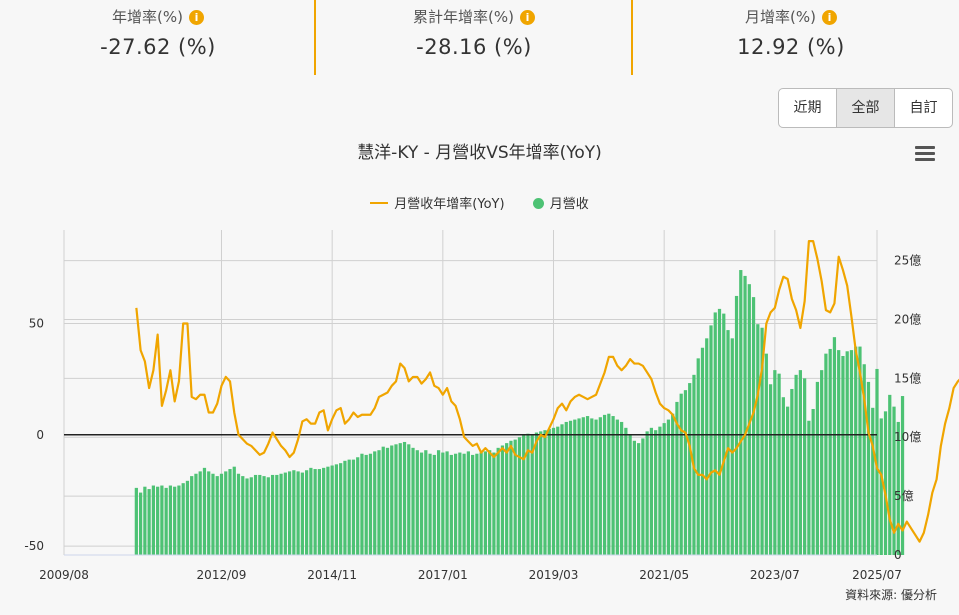 This screenshot has height=615, width=959. What do you see at coordinates (808, 108) in the screenshot?
I see `range-recent-button: 近期` at bounding box center [808, 108].